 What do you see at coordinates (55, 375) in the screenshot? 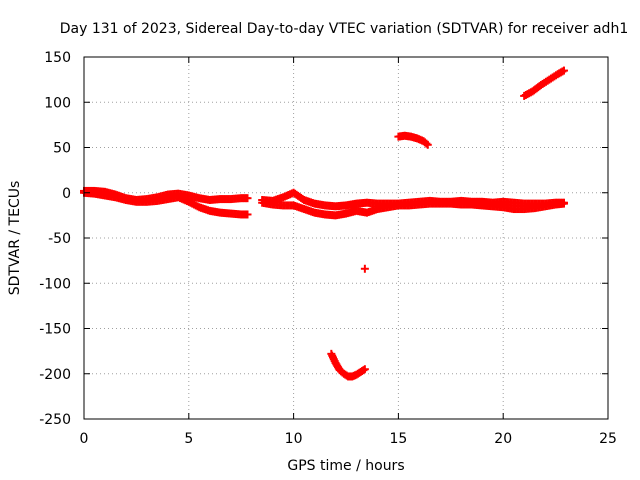
I see `y-tick-label: -200` at bounding box center [55, 375].